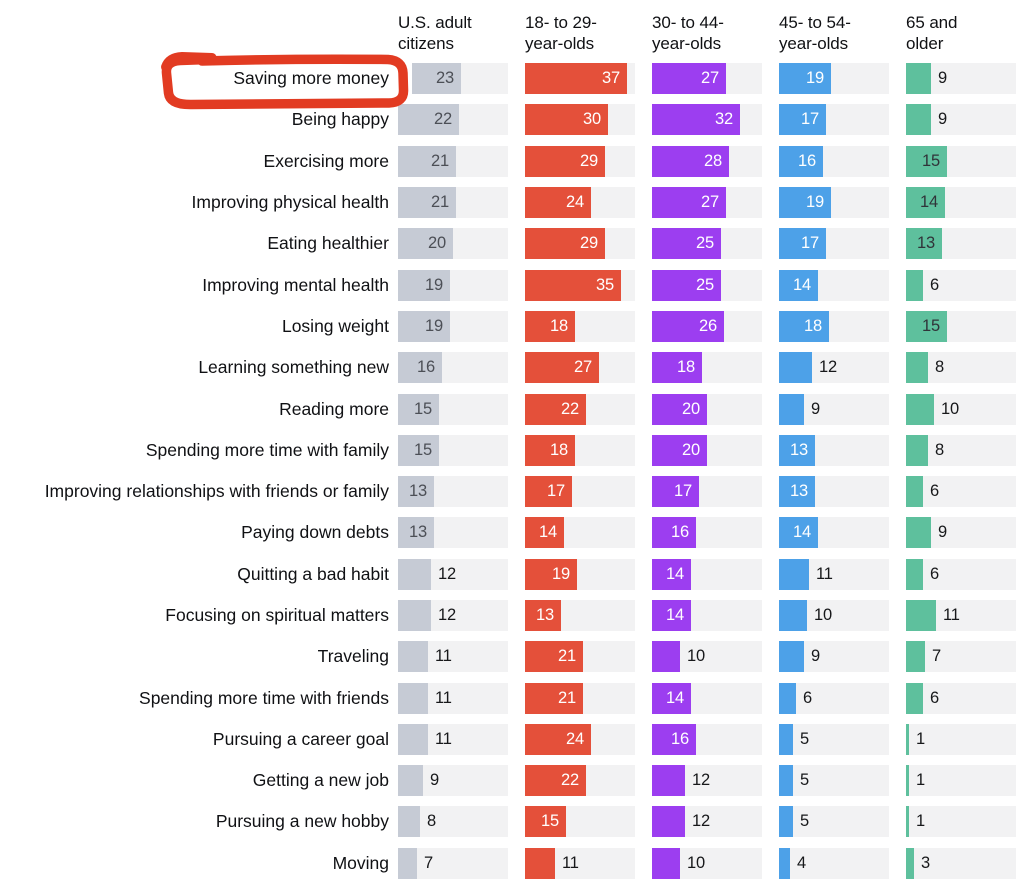  What do you see at coordinates (842, 244) in the screenshot?
I see `bar-cell-45-to-54-year-olds: 17` at bounding box center [842, 244].